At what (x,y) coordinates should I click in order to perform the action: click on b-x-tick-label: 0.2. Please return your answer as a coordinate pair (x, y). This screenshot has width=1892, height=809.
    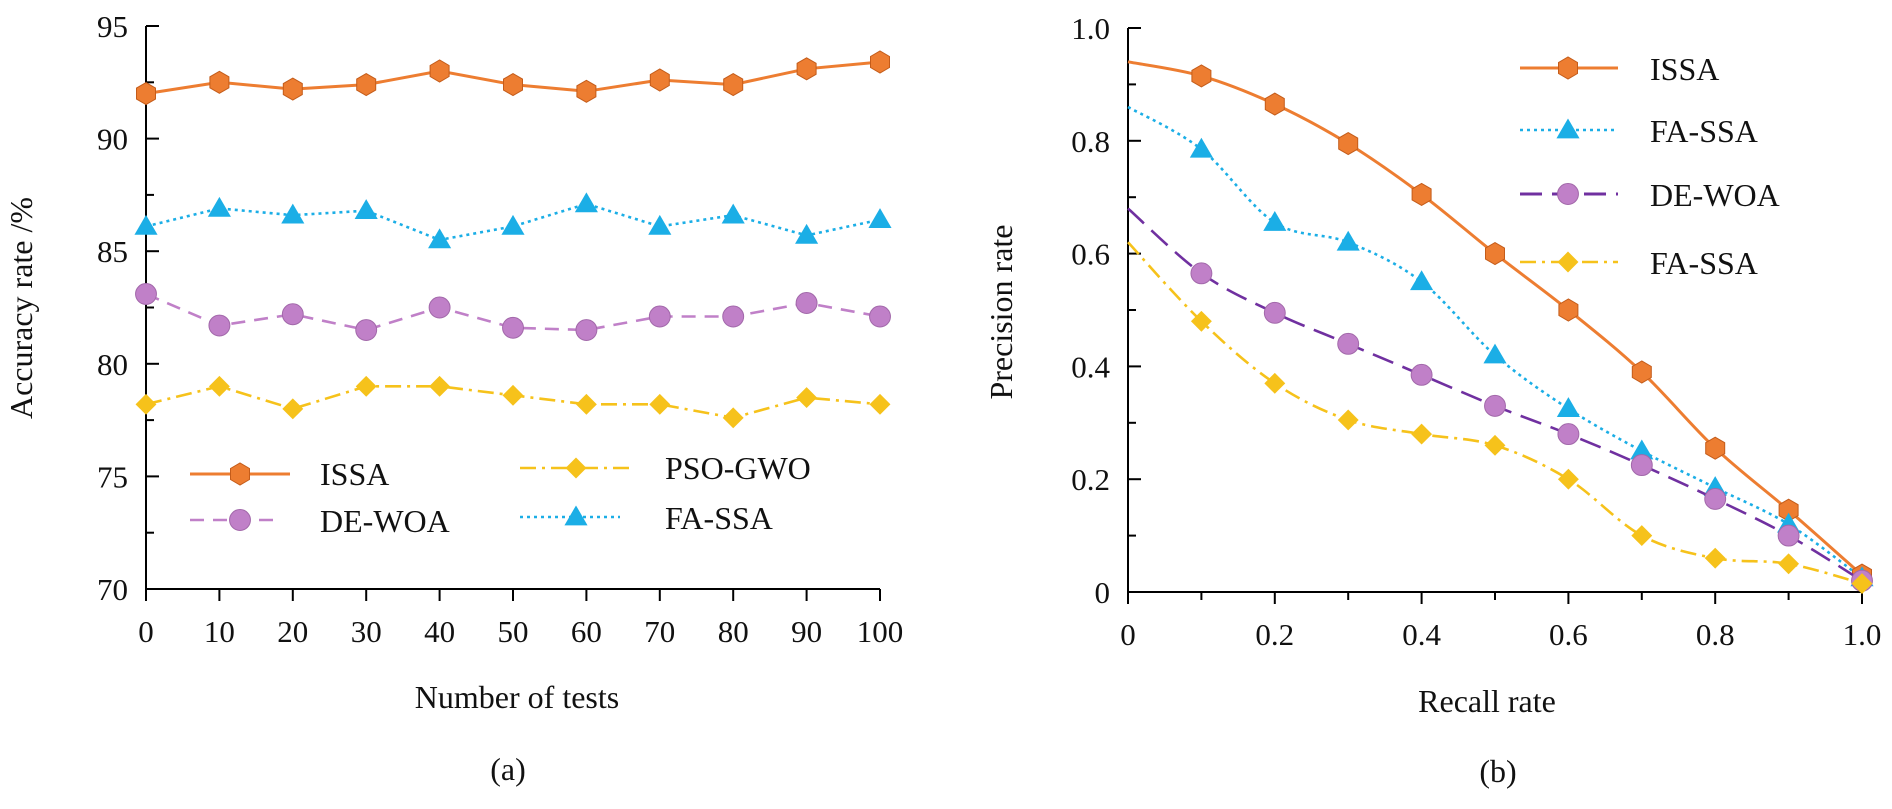
    Looking at the image, I should click on (1274, 634).